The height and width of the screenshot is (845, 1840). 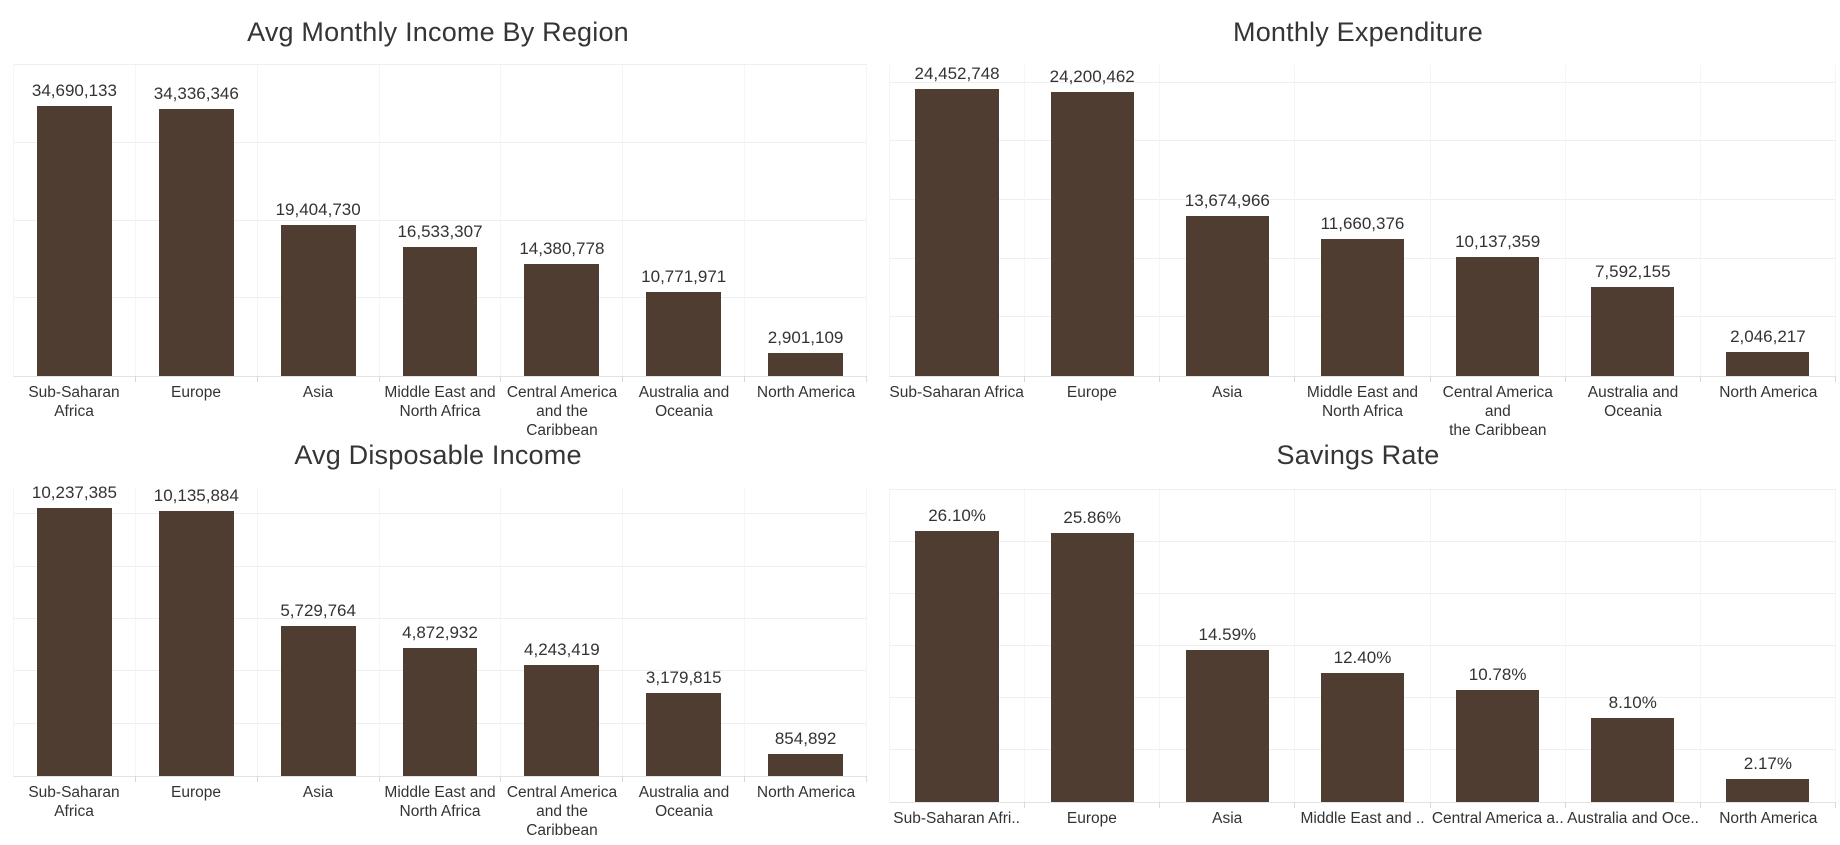 What do you see at coordinates (1498, 648) in the screenshot?
I see `bar-column: 10.78%` at bounding box center [1498, 648].